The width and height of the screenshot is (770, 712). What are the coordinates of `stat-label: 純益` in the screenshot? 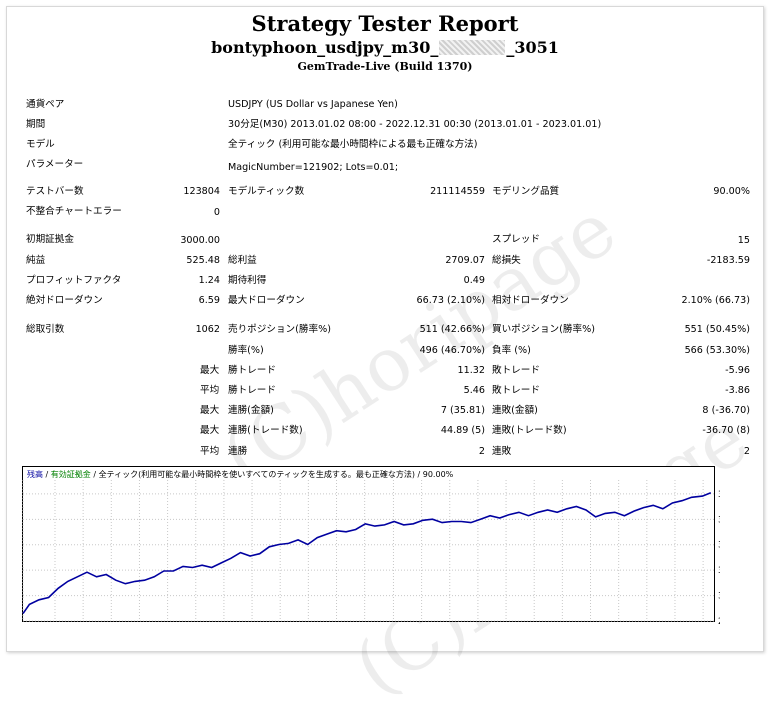 It's located at (36, 260).